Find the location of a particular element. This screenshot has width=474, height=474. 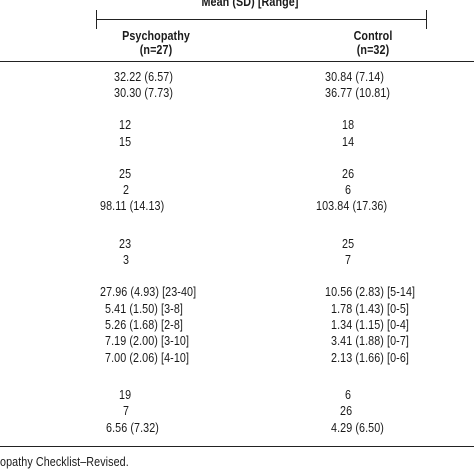

psychopathy-cell: 23 is located at coordinates (125, 244).